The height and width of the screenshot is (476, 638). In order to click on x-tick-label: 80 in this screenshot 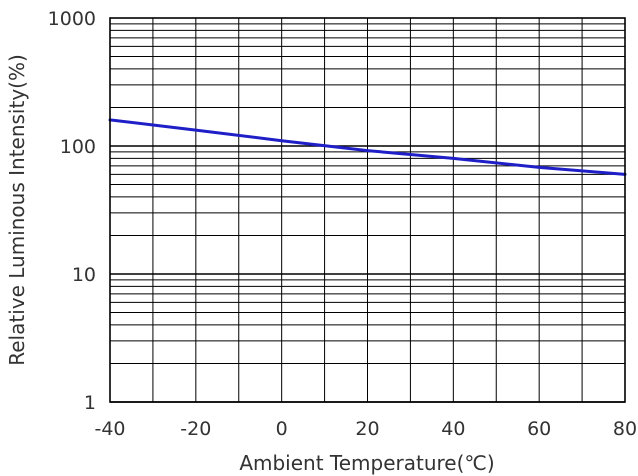, I will do `click(625, 429)`.